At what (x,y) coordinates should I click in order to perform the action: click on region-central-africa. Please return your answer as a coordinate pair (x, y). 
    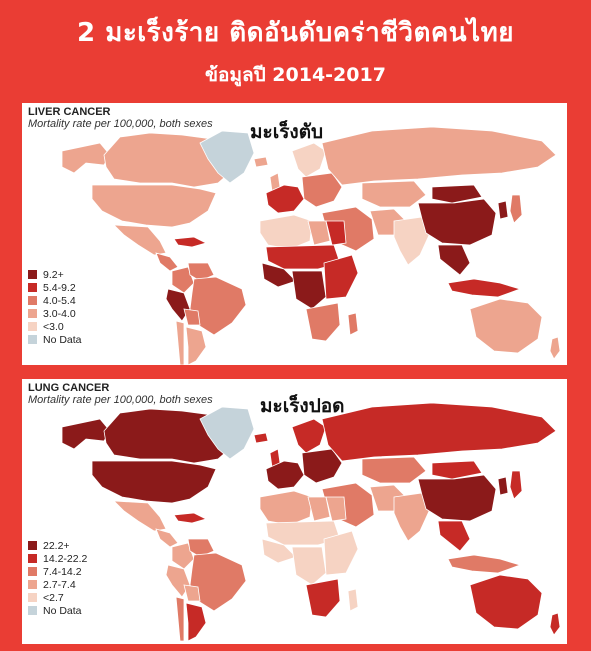
    Looking at the image, I should click on (309, 290).